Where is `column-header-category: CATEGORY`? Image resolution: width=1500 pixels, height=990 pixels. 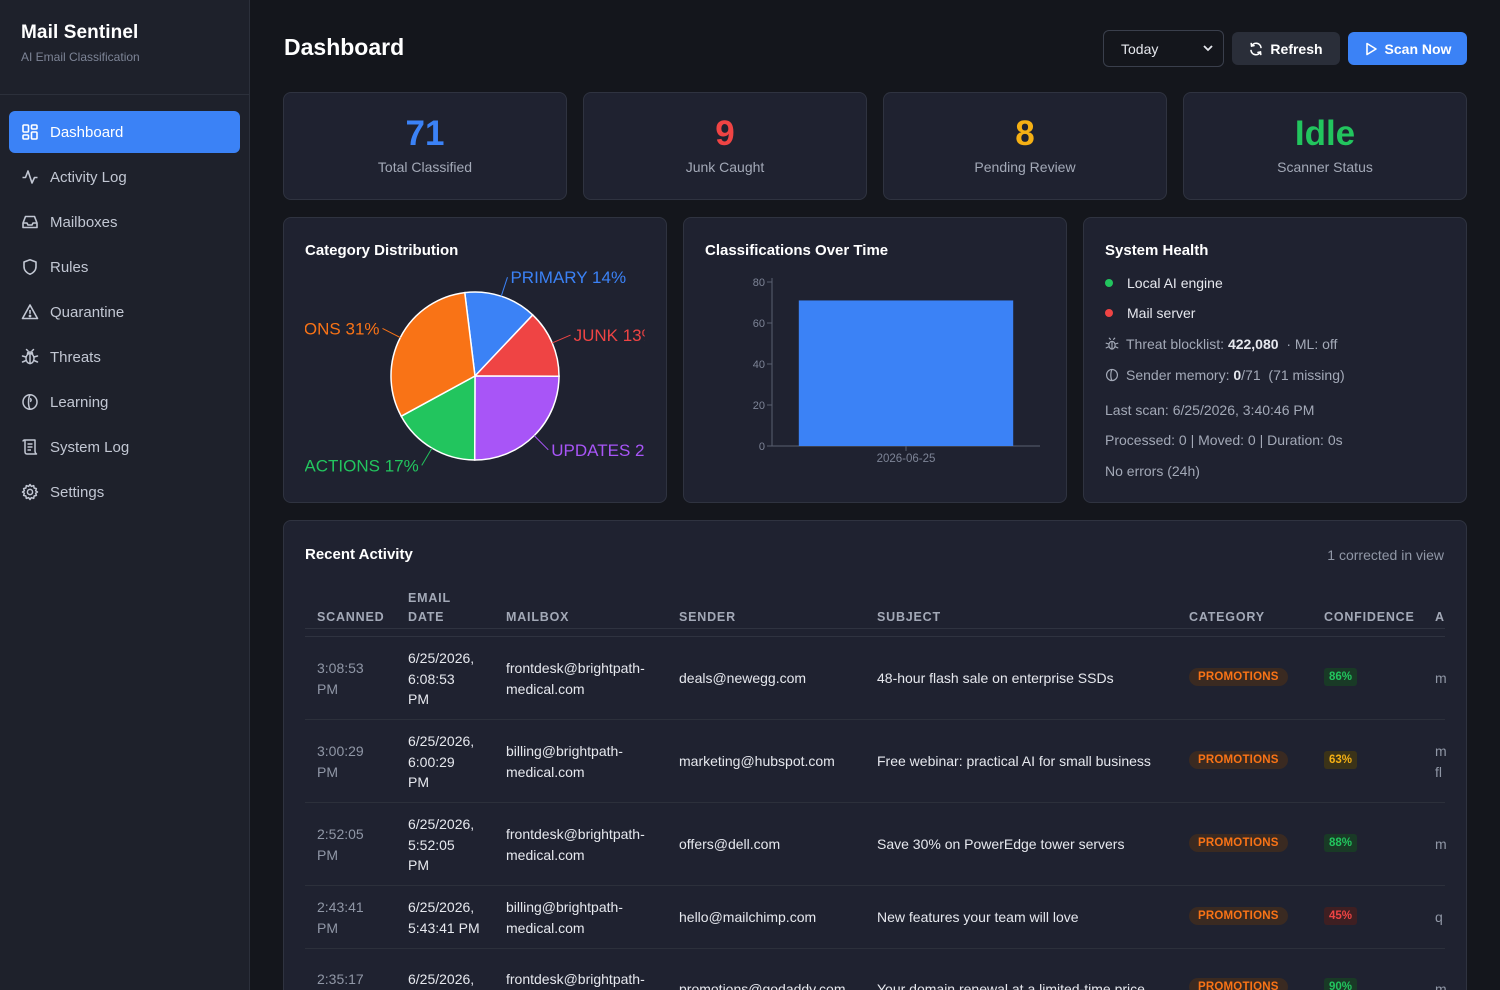 column-header-category: CATEGORY is located at coordinates (1227, 617).